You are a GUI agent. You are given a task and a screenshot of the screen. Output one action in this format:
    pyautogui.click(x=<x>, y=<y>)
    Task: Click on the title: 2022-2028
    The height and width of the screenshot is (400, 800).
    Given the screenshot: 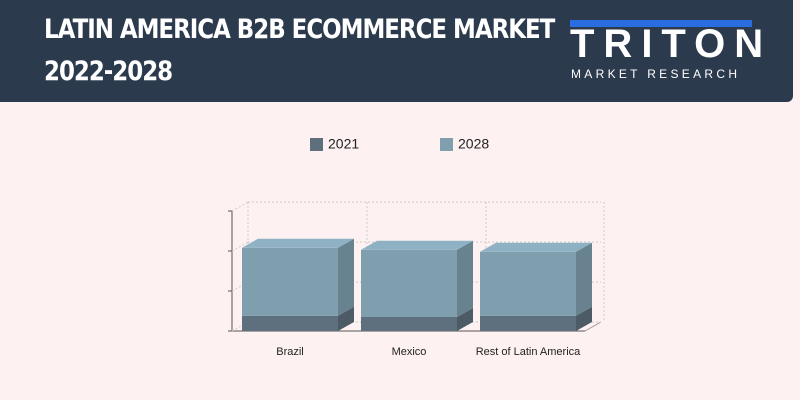 What is the action you would take?
    pyautogui.click(x=108, y=71)
    